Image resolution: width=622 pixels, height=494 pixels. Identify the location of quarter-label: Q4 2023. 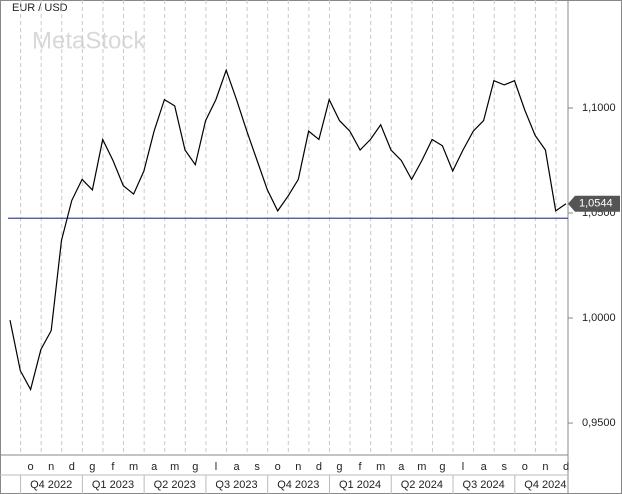
(298, 485).